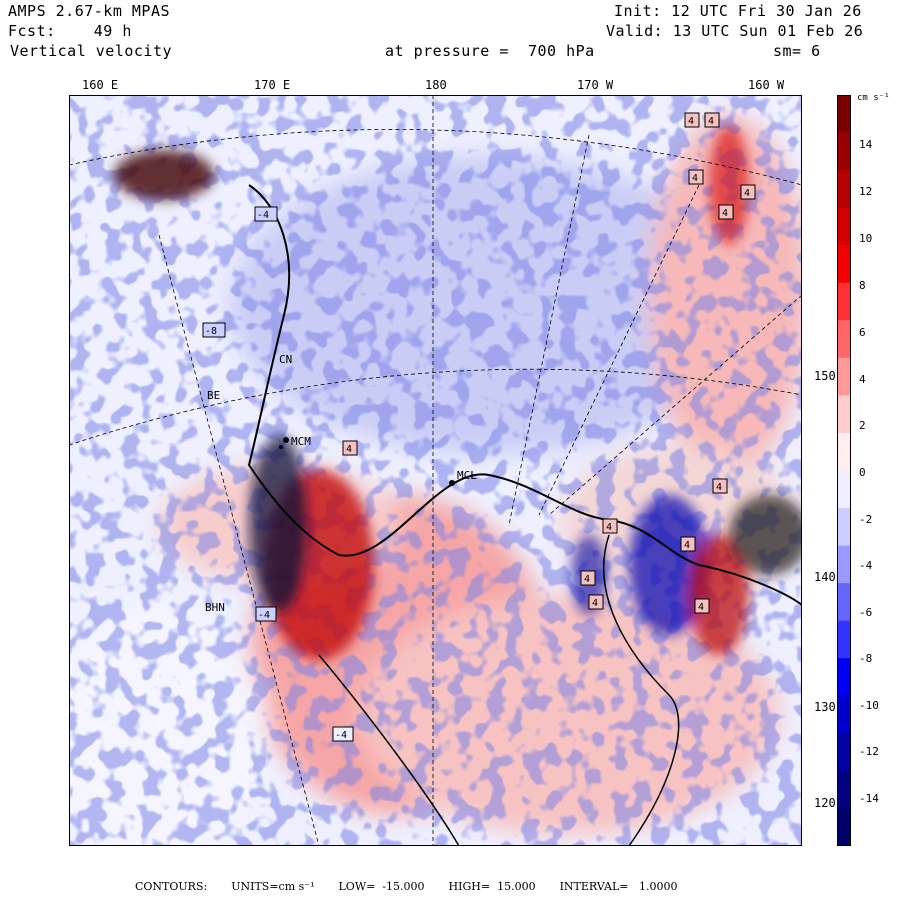 The height and width of the screenshot is (900, 900). What do you see at coordinates (341, 483) in the screenshot?
I see `station-markers: BE MCM CN MCL BHN` at bounding box center [341, 483].